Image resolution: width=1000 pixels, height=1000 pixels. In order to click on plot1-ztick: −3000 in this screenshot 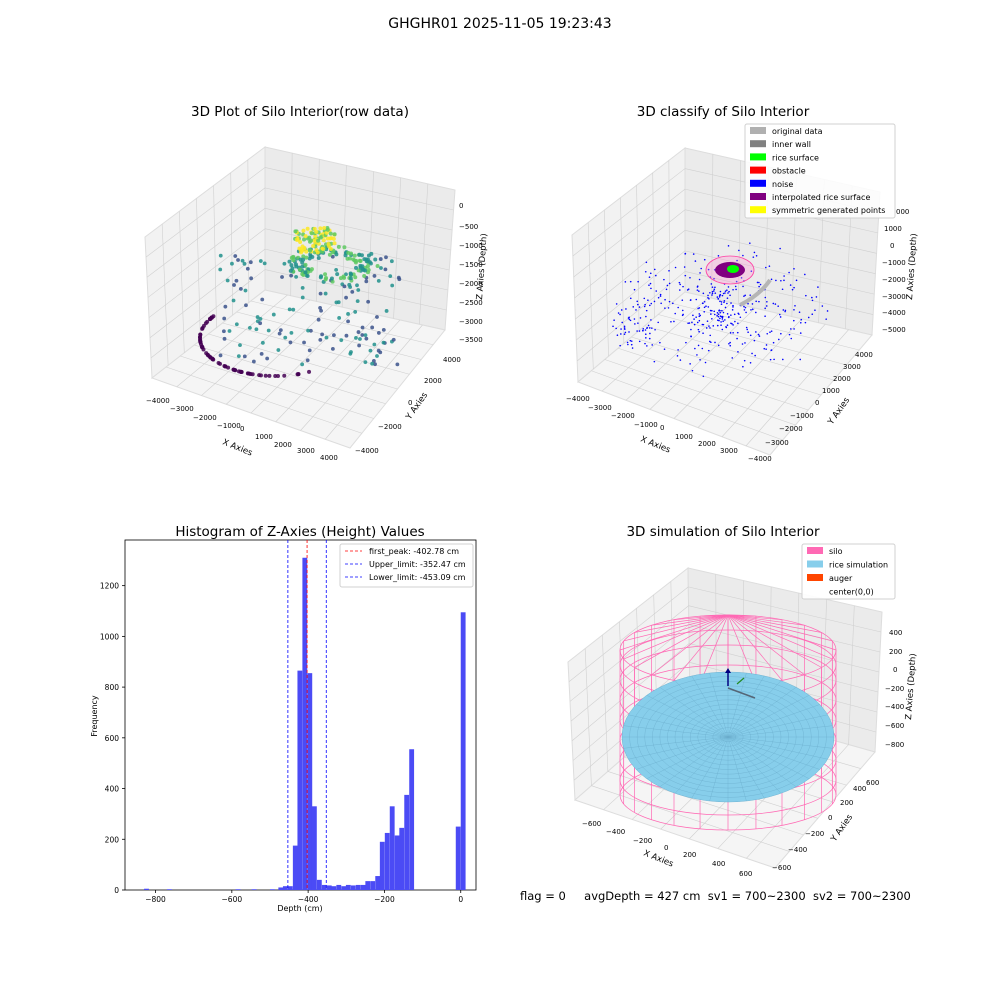, I will do `click(471, 322)`.